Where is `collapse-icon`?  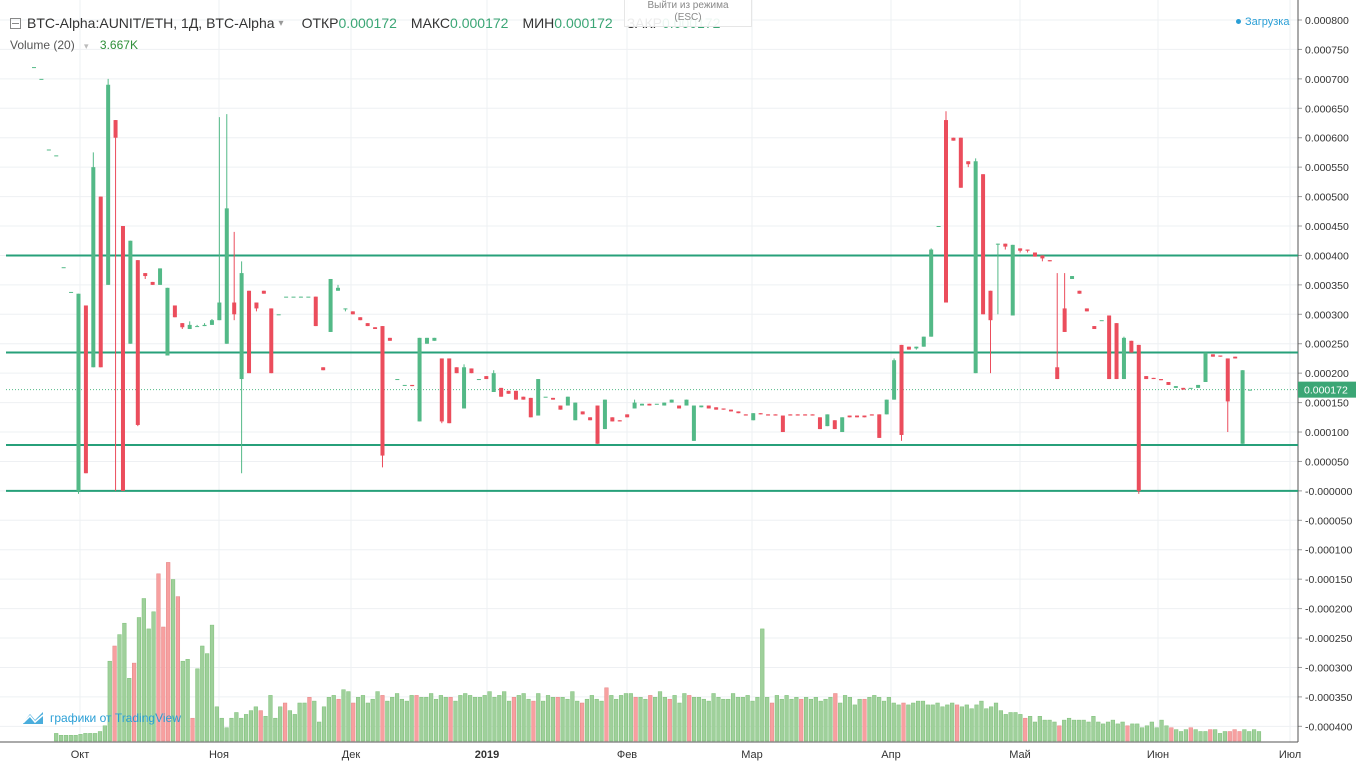 collapse-icon is located at coordinates (15, 23).